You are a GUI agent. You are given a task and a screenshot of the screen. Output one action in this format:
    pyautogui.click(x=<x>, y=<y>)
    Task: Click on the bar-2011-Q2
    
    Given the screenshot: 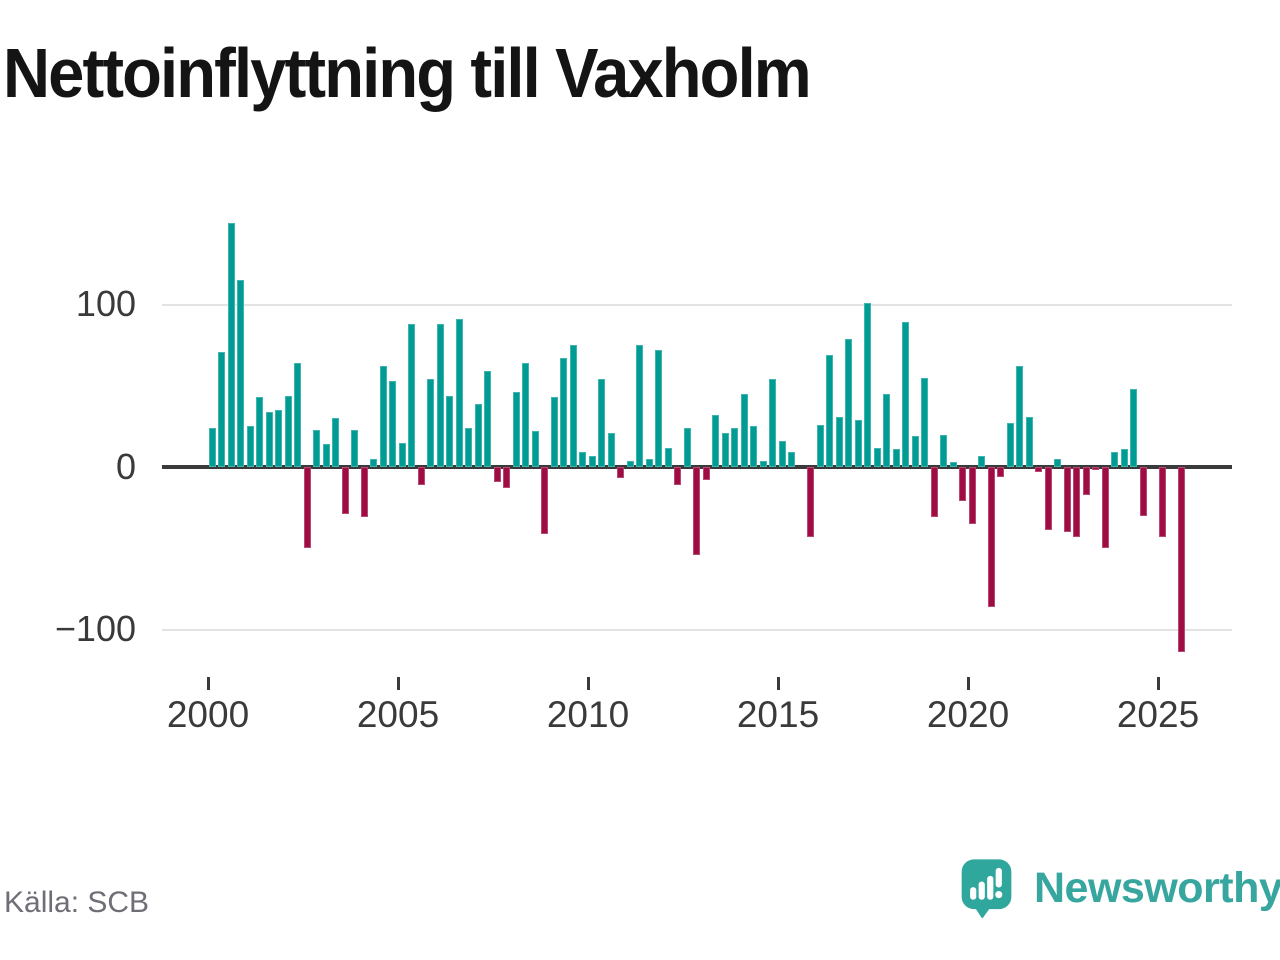 What is the action you would take?
    pyautogui.click(x=640, y=406)
    